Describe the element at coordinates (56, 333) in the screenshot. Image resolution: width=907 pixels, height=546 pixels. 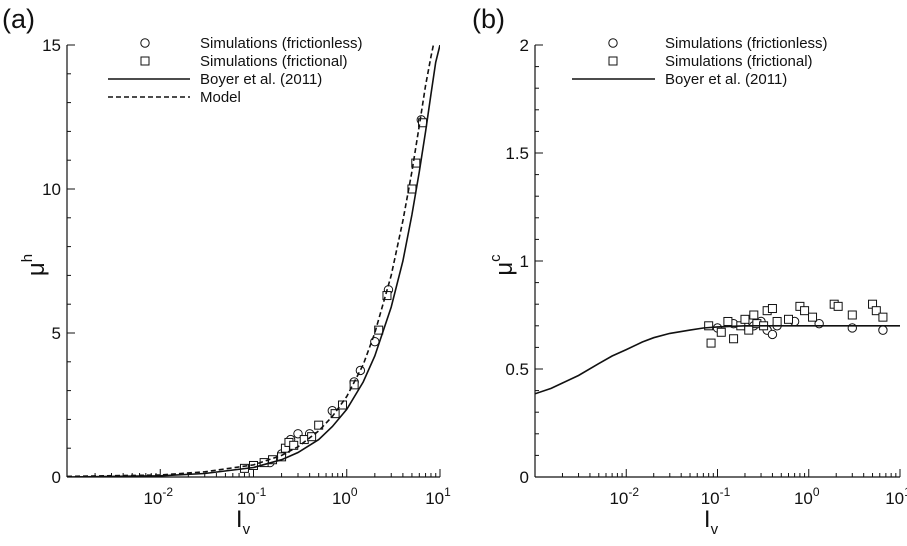
I see `panel-a-y-tick-label: 5` at that location.